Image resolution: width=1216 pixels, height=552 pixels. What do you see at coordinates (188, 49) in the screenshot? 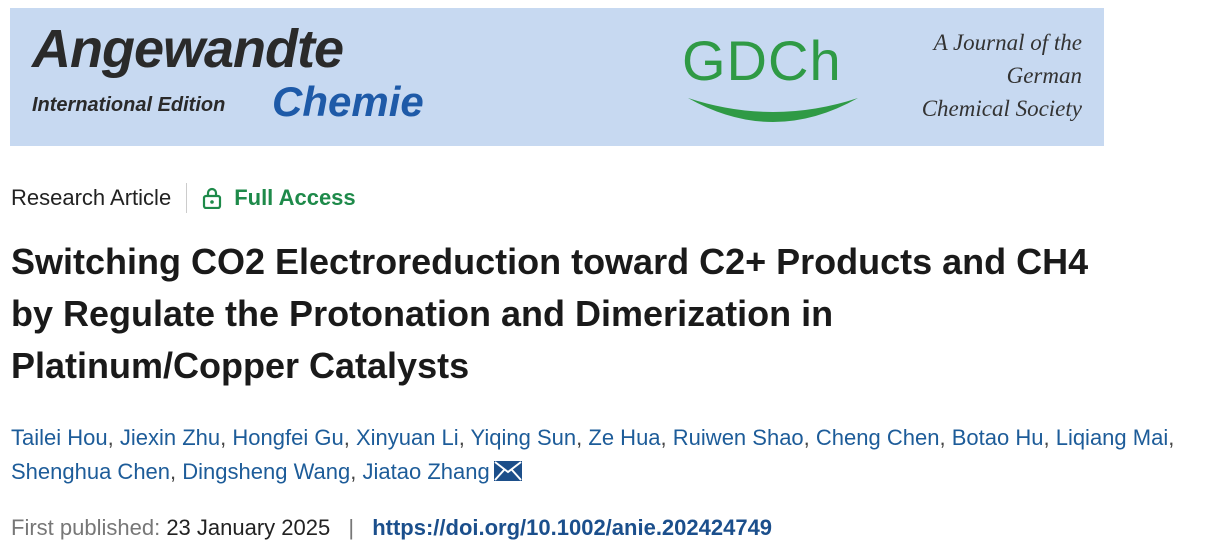
I see `journal-name: Angewandte` at bounding box center [188, 49].